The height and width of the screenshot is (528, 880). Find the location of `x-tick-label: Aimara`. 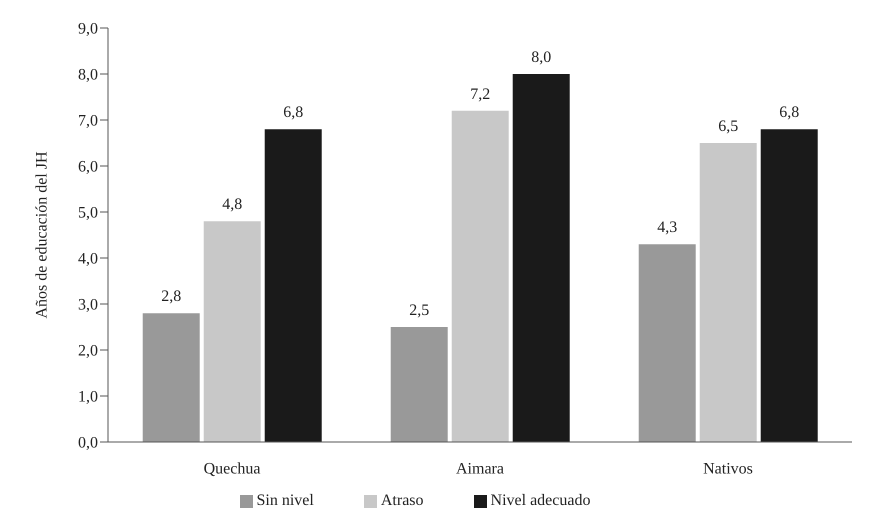

x-tick-label: Aimara is located at coordinates (480, 469).